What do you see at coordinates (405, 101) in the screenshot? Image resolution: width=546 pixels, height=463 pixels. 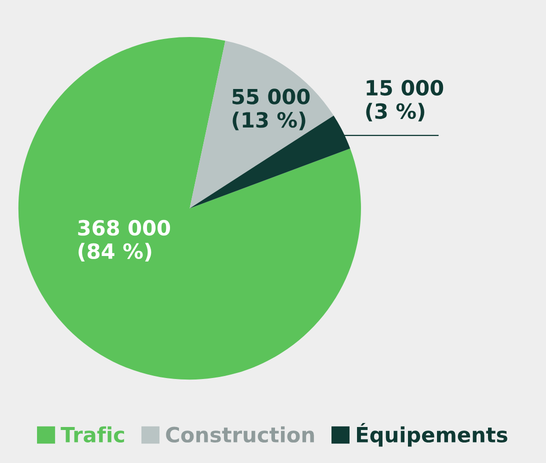 I see `data-label: 15 000 (3 %)` at bounding box center [405, 101].